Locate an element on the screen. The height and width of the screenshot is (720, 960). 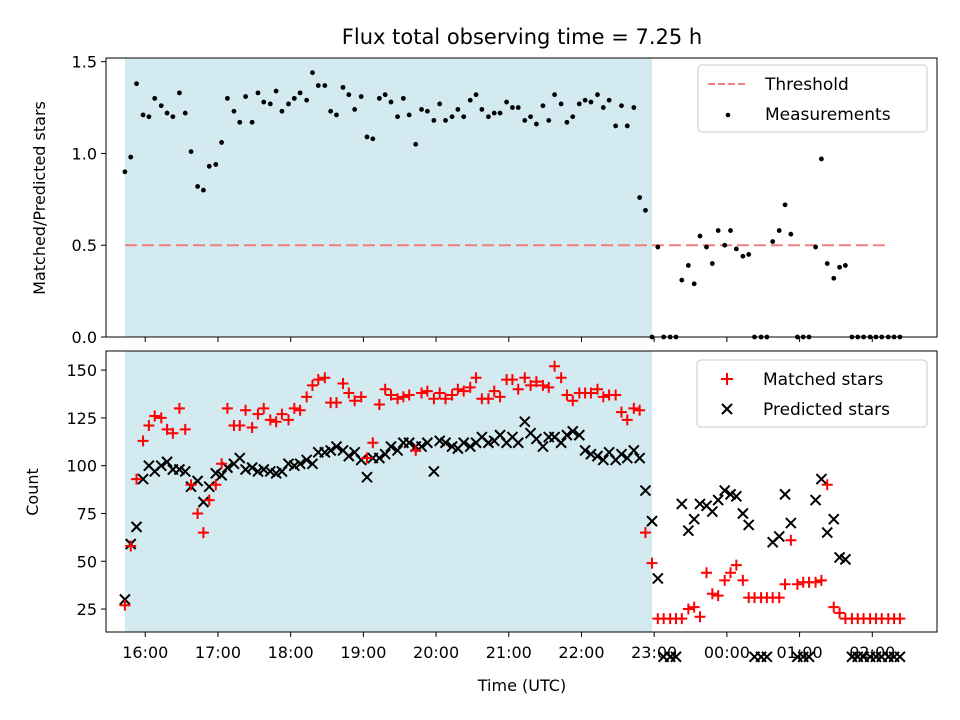
top-x-ticks is located at coordinates (508, 339).